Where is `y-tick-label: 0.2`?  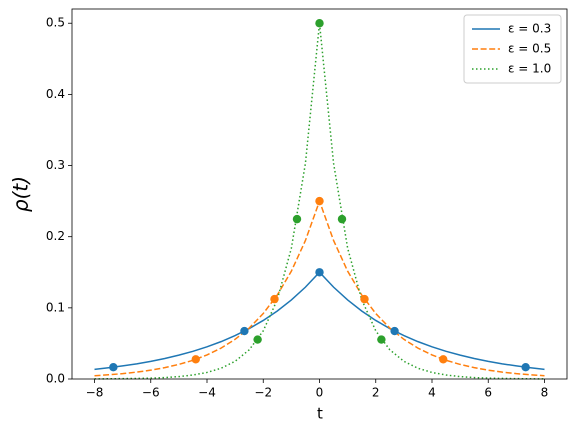 y-tick-label: 0.2 is located at coordinates (55, 236).